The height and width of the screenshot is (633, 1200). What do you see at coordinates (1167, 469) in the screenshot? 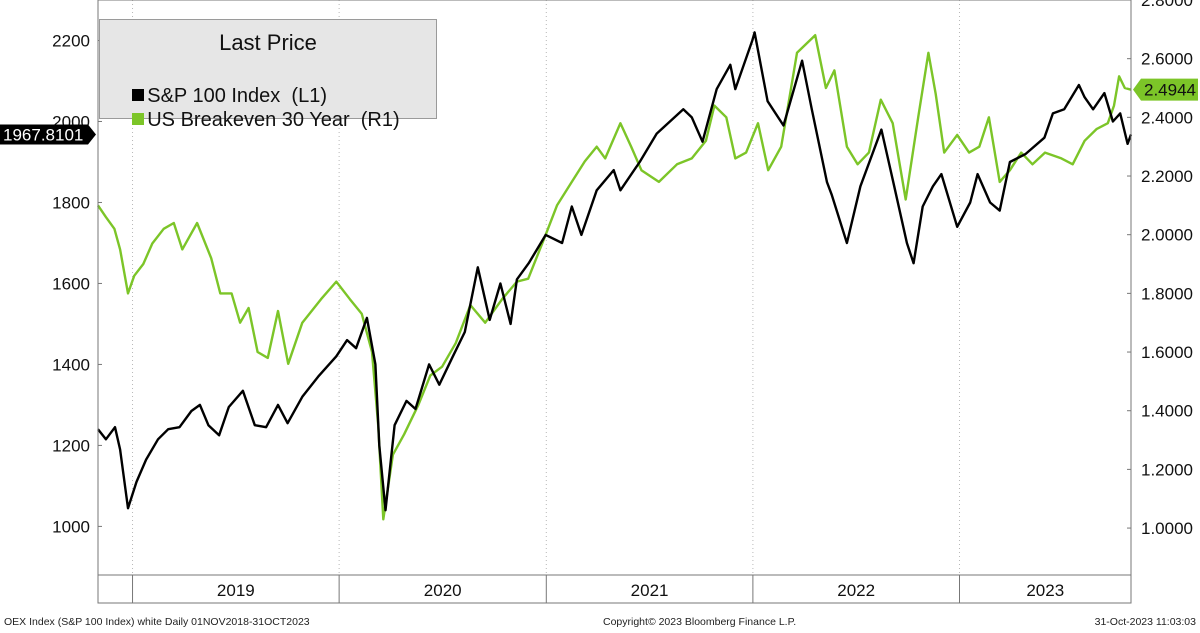
I see `y-right-tick-label: 1.2000` at bounding box center [1167, 469].